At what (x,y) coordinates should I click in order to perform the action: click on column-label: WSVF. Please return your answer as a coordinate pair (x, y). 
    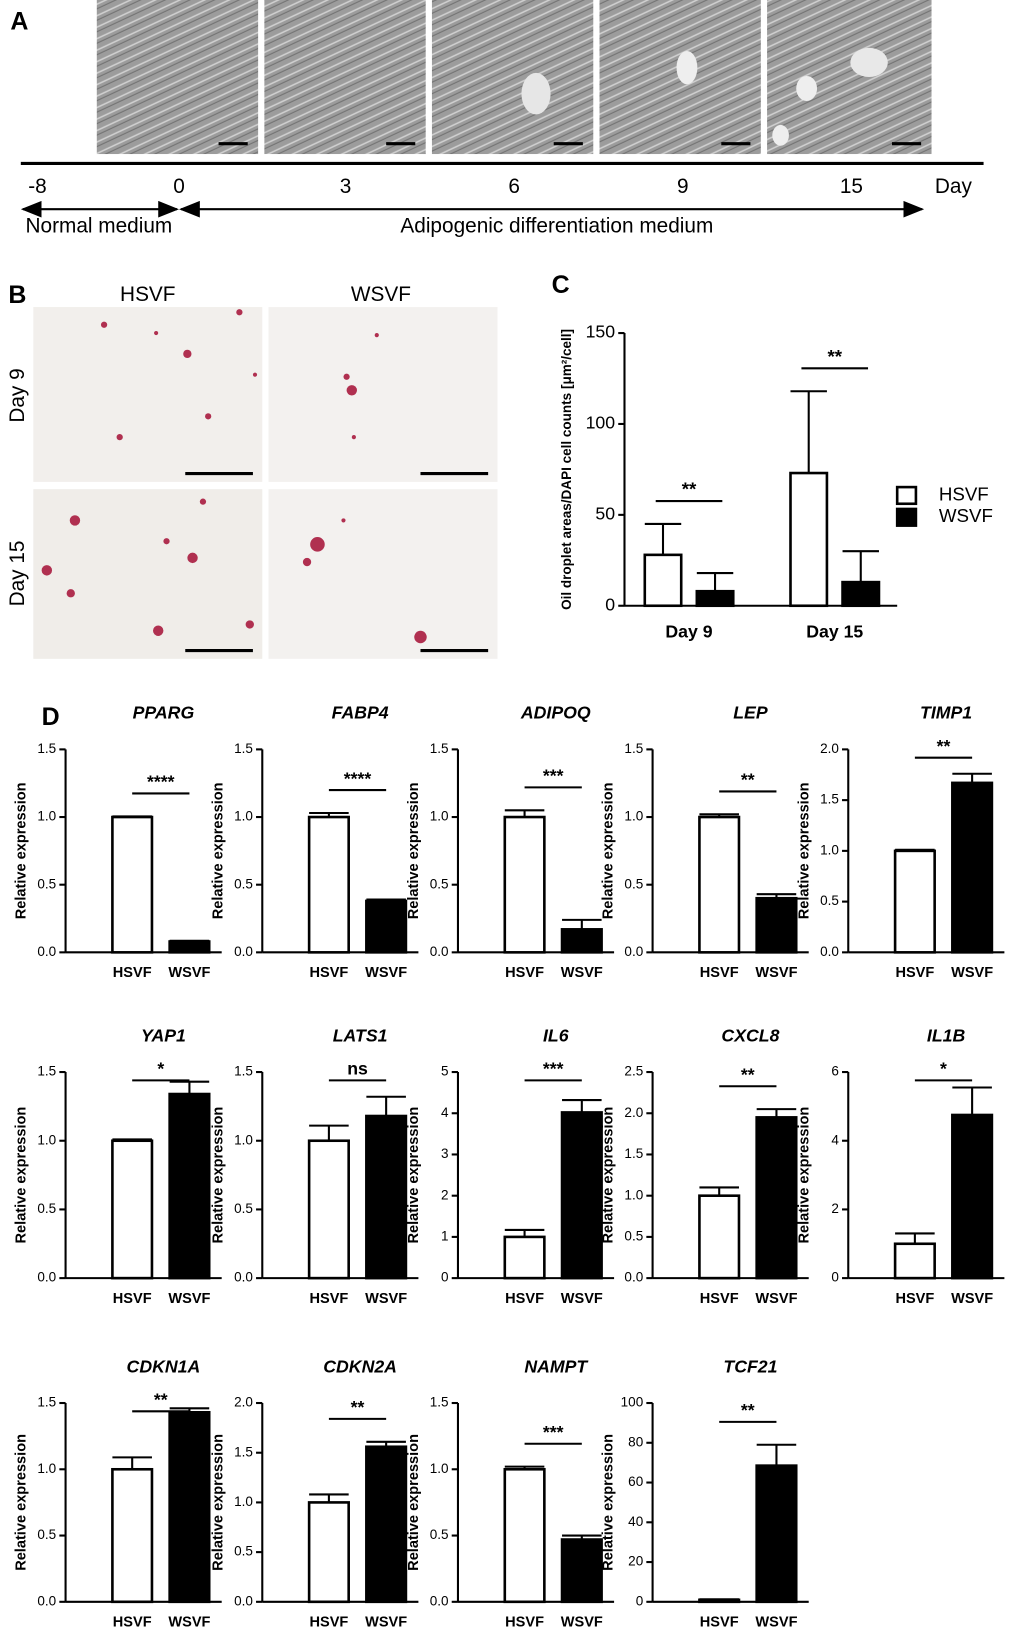
    Looking at the image, I should click on (381, 294).